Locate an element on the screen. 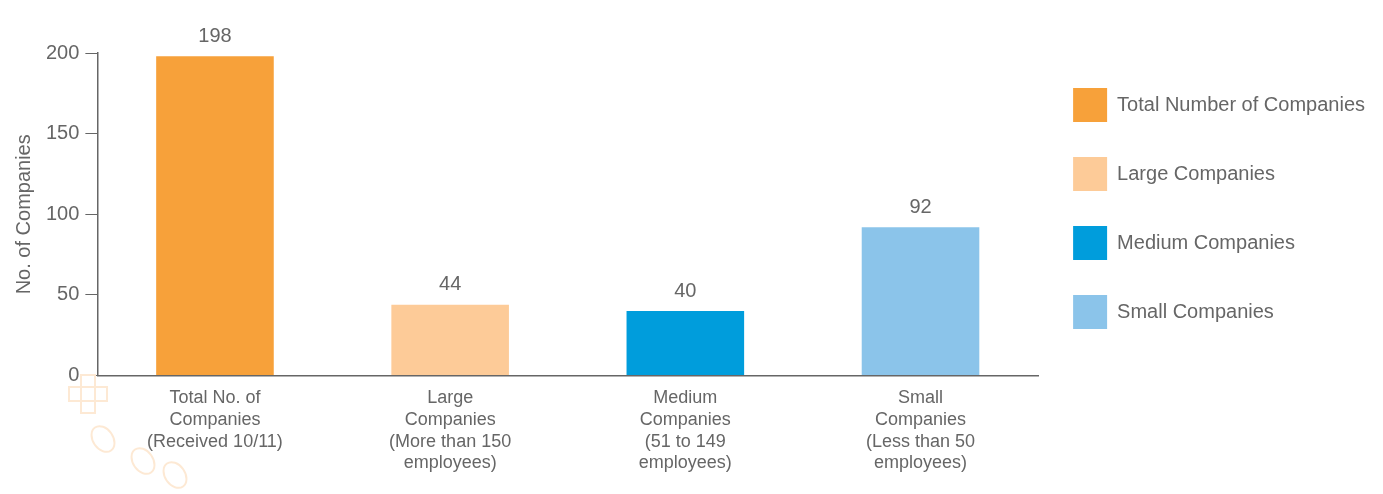 The width and height of the screenshot is (1383, 494). data-label: 92 is located at coordinates (920, 205).